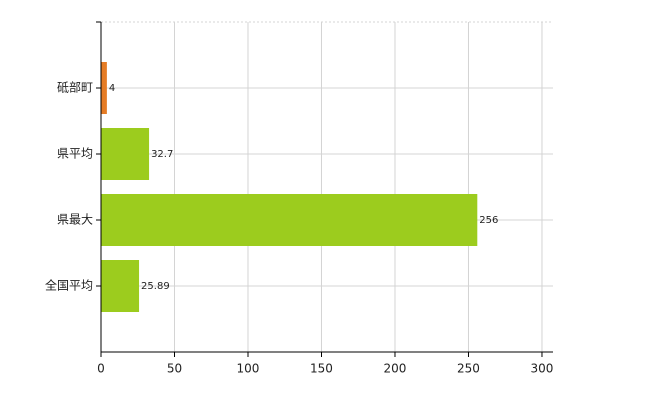  Describe the element at coordinates (248, 369) in the screenshot. I see `x-tick-label: 100` at that location.